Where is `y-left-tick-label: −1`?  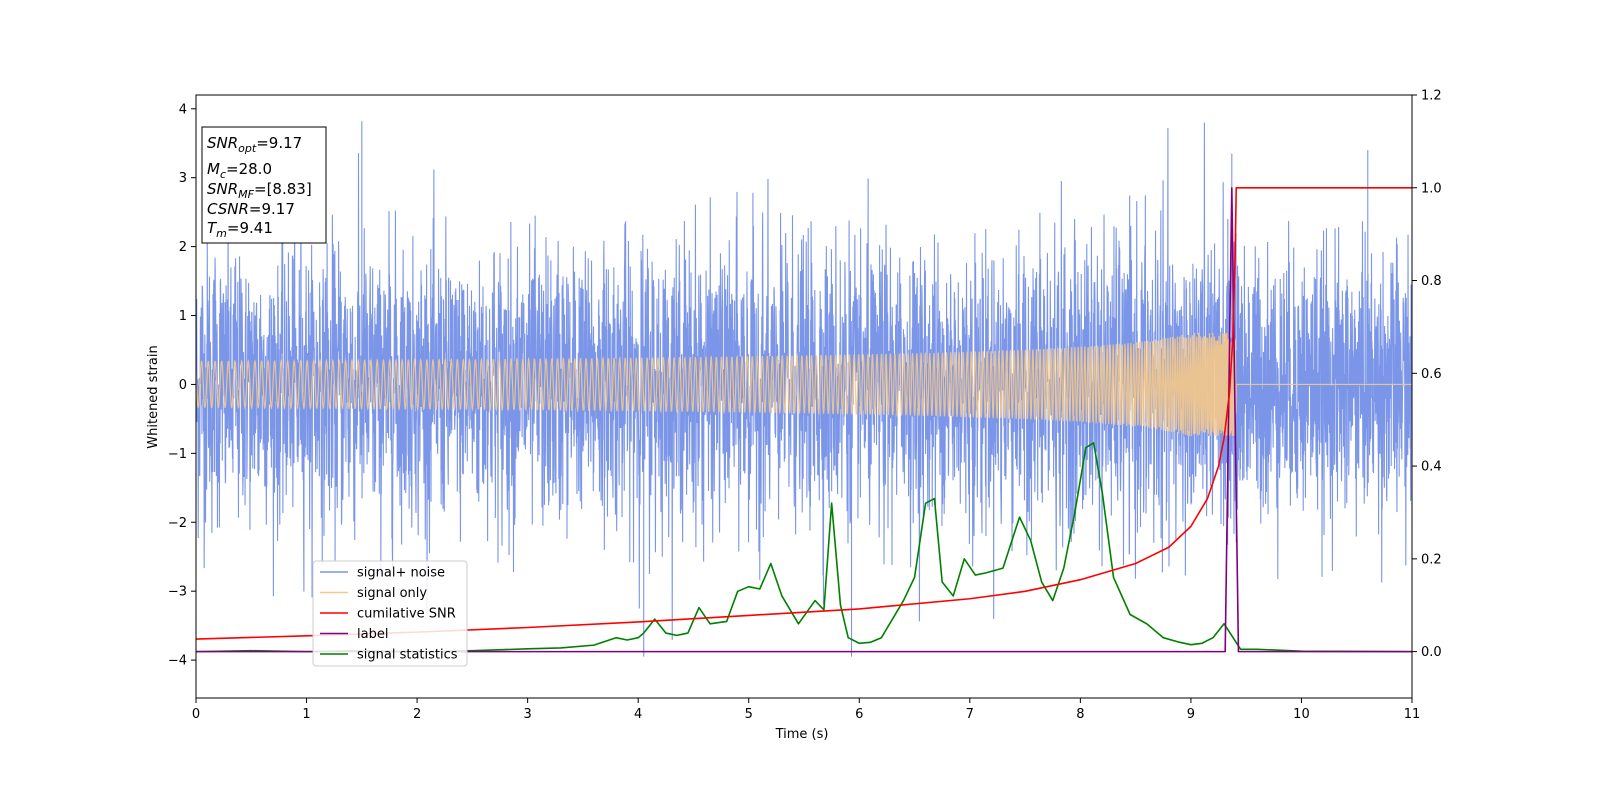 y-left-tick-label: −1 is located at coordinates (177, 454).